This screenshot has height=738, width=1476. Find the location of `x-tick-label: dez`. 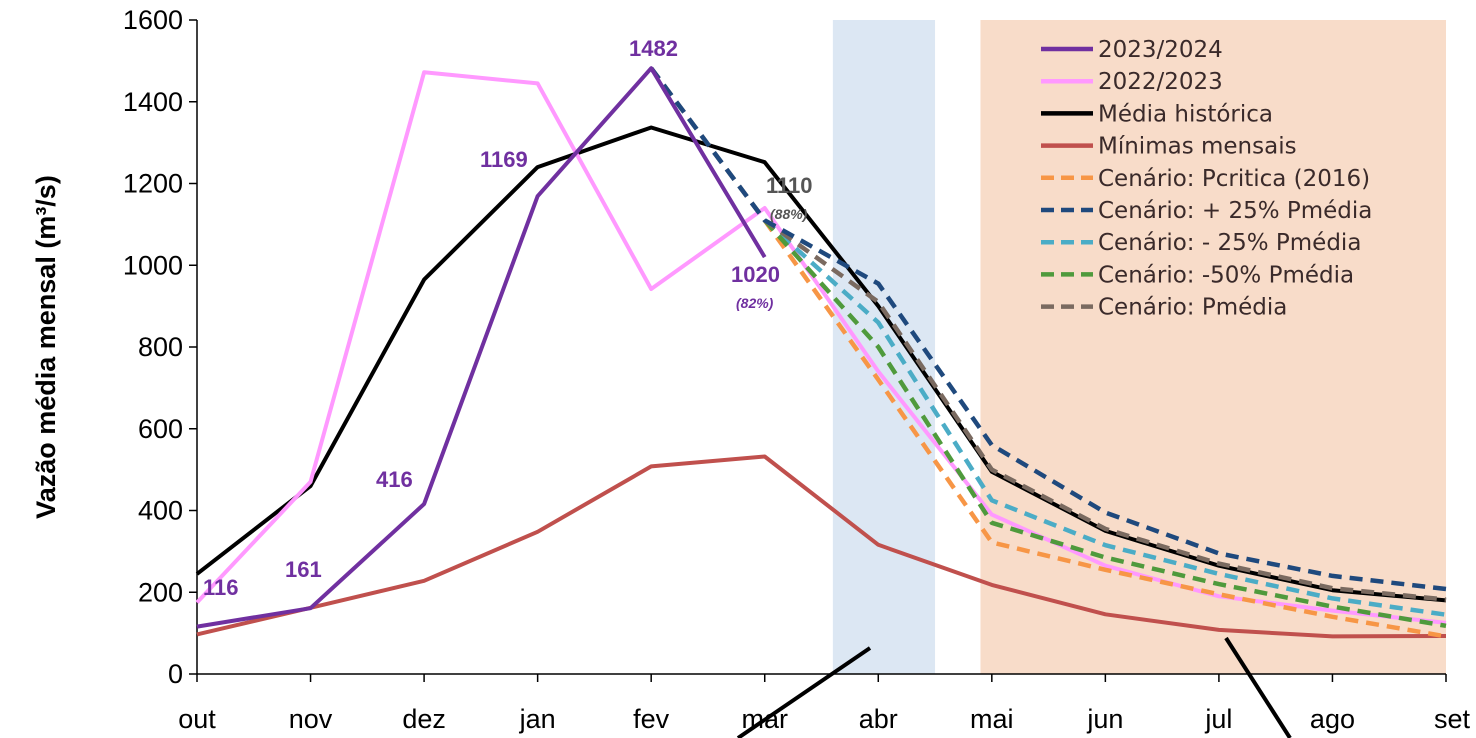

x-tick-label: dez is located at coordinates (424, 719).